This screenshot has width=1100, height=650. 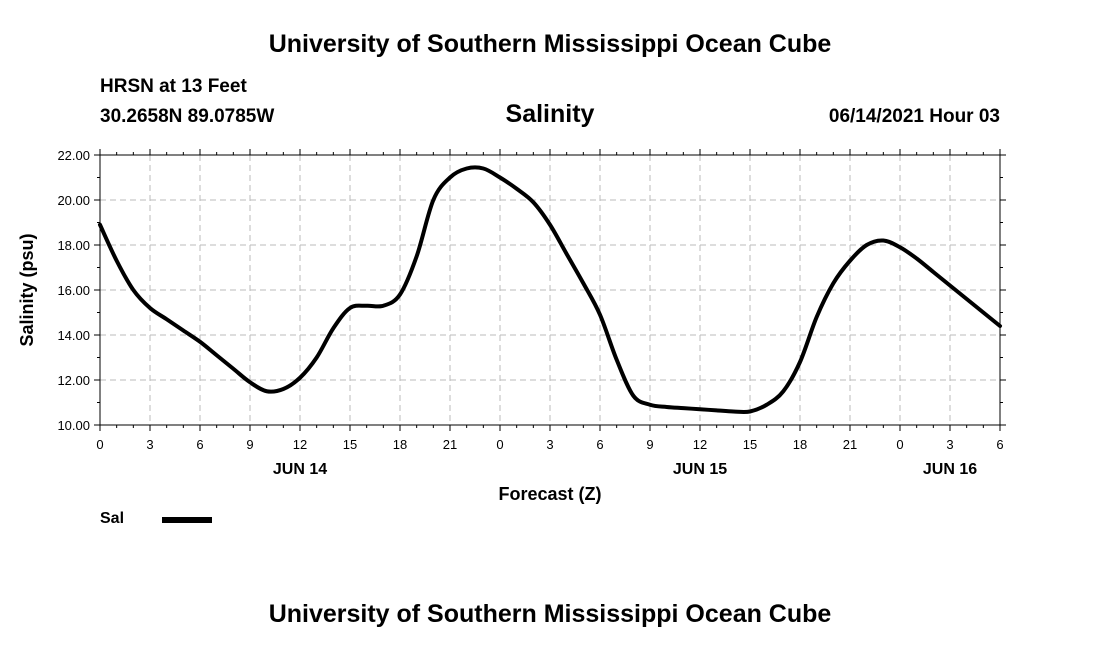 What do you see at coordinates (112, 518) in the screenshot?
I see `legend-label: Sal` at bounding box center [112, 518].